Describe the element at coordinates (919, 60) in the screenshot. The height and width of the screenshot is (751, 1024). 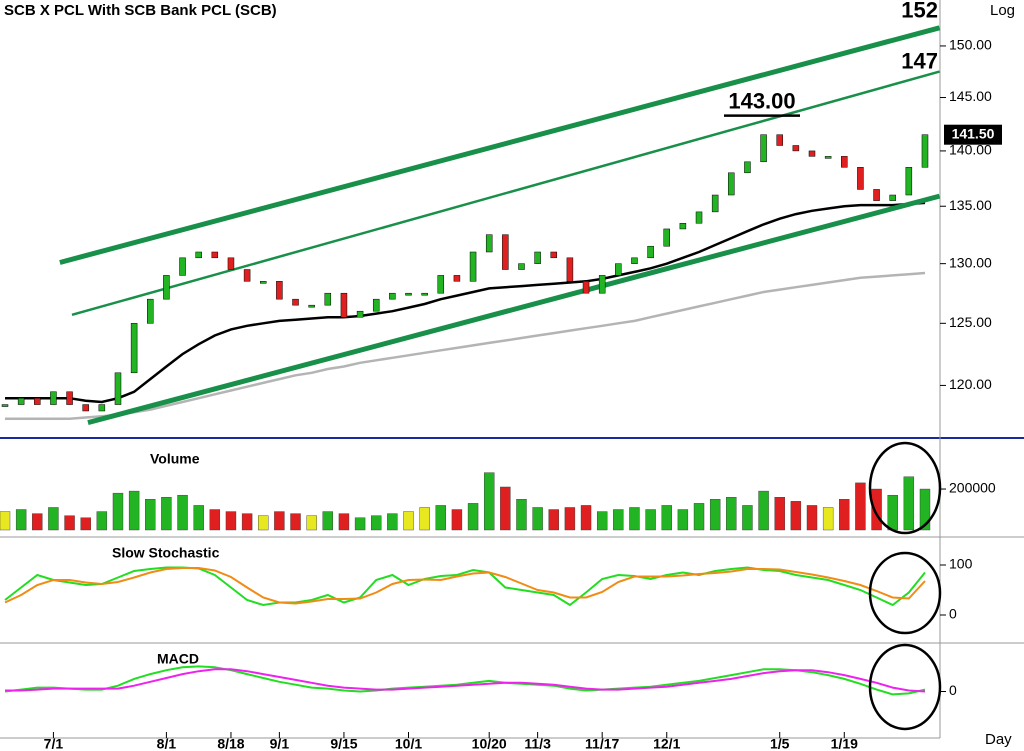
I see `annotation: 147` at that location.